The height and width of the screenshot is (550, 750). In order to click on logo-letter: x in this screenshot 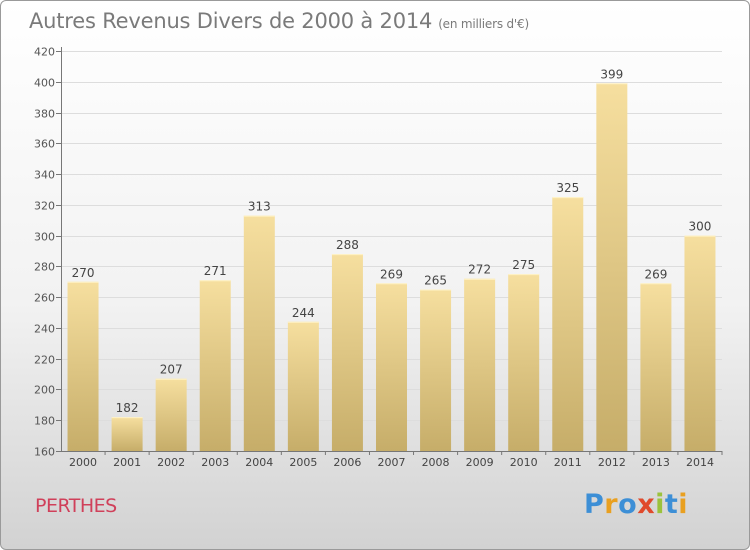, I will do `click(646, 504)`.